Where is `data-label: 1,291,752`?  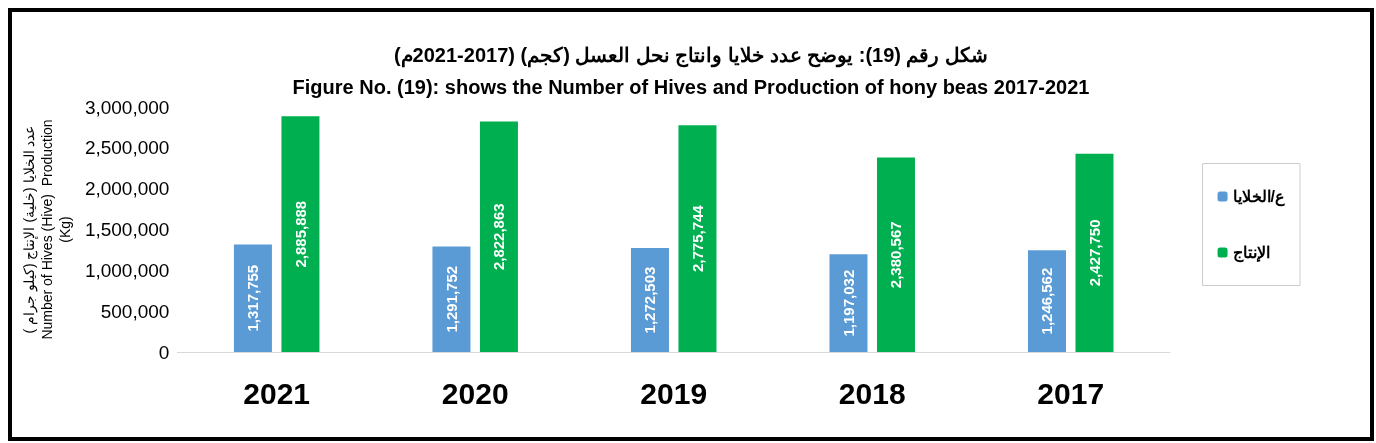
data-label: 1,291,752 is located at coordinates (451, 299).